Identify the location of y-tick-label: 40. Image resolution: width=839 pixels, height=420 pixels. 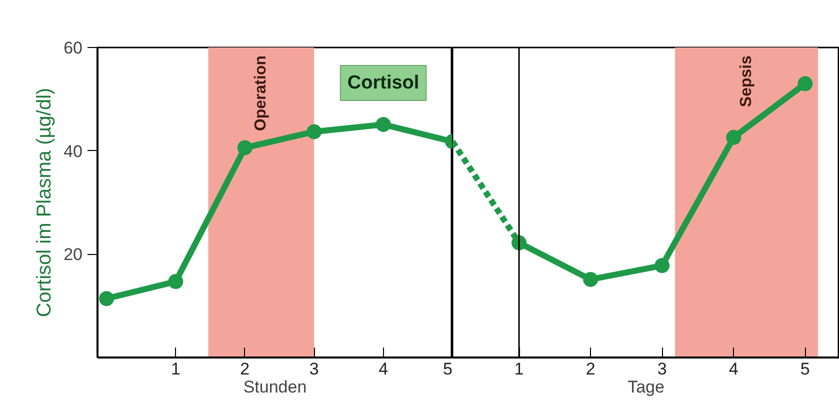
(73, 151).